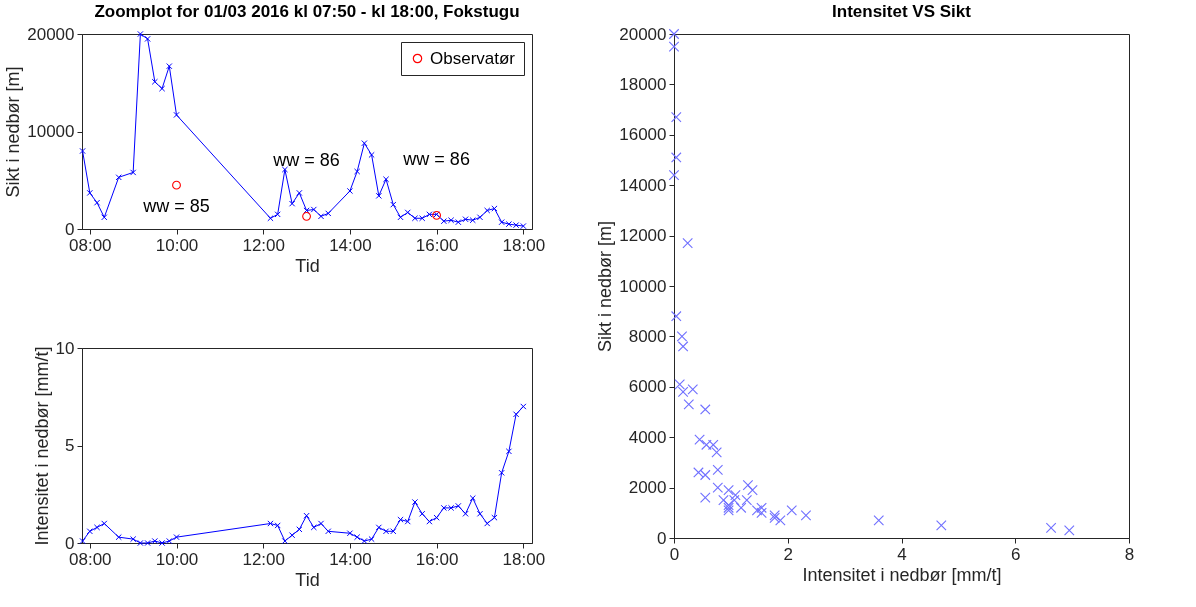 The width and height of the screenshot is (1196, 607). I want to click on x-tick-label: 2, so click(788, 554).